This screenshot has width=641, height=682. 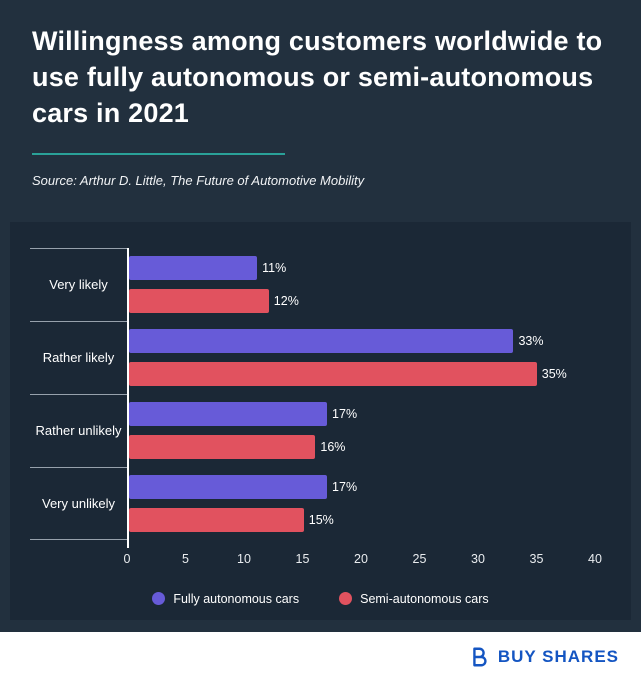 What do you see at coordinates (244, 558) in the screenshot?
I see `x-tick-label: 10` at bounding box center [244, 558].